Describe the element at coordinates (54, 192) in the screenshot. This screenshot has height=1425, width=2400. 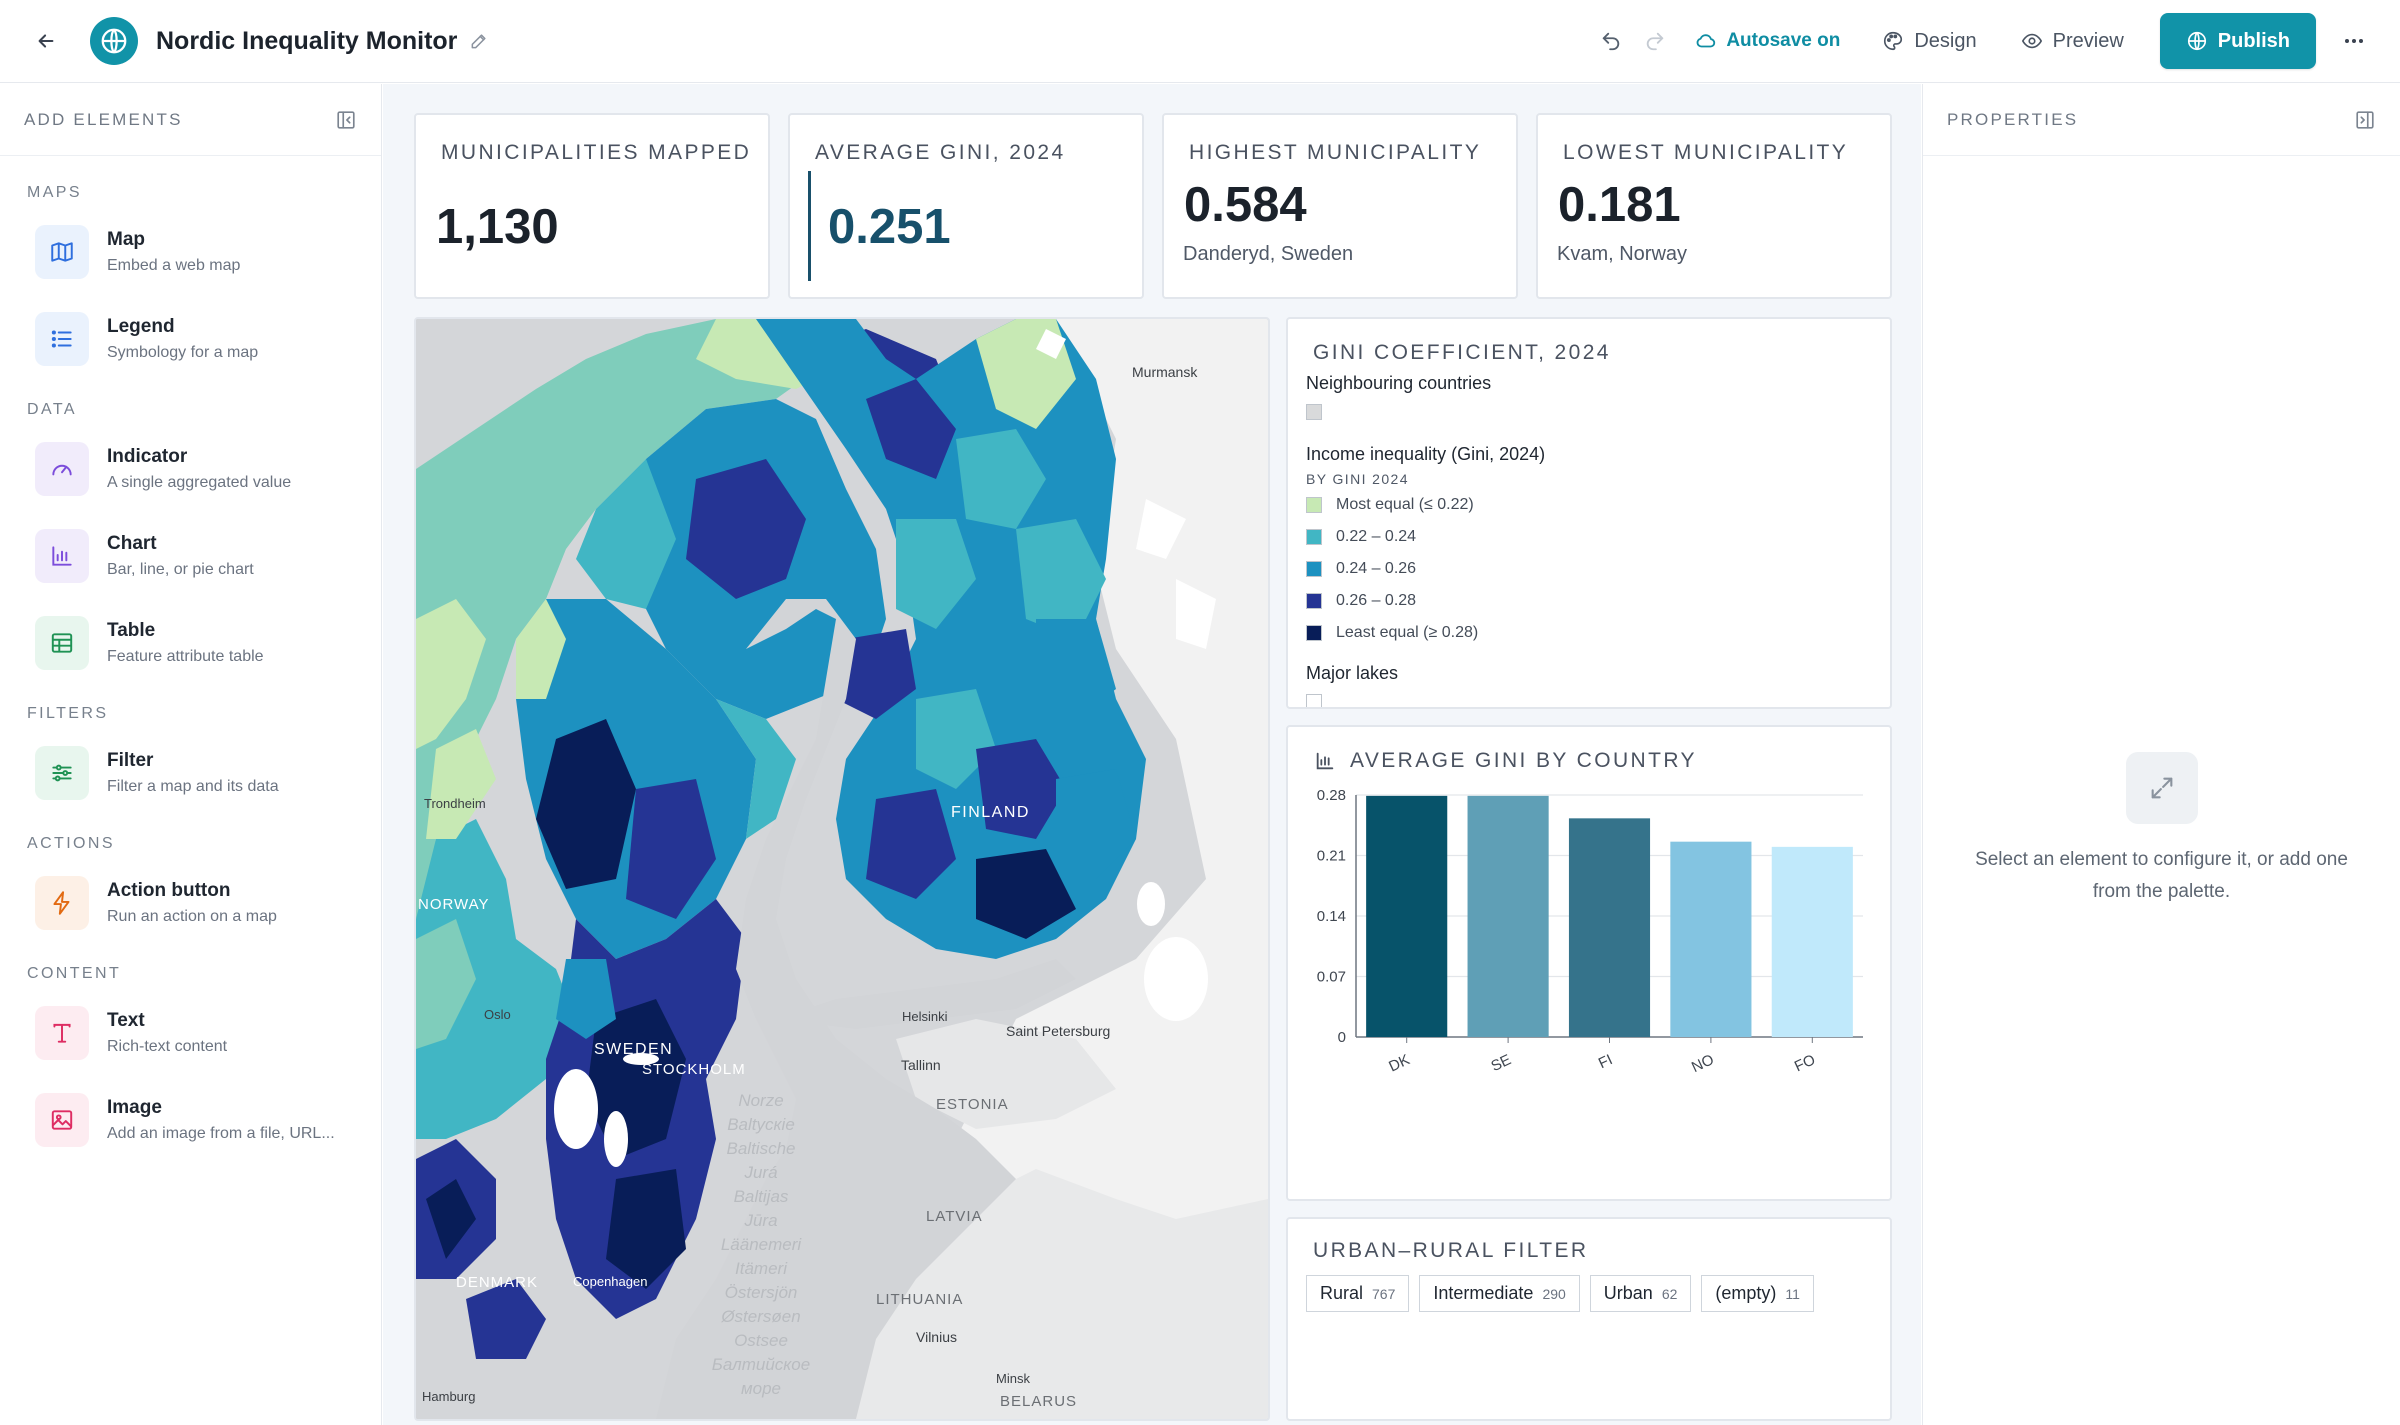
I see `section-label-maps: MAPS` at that location.